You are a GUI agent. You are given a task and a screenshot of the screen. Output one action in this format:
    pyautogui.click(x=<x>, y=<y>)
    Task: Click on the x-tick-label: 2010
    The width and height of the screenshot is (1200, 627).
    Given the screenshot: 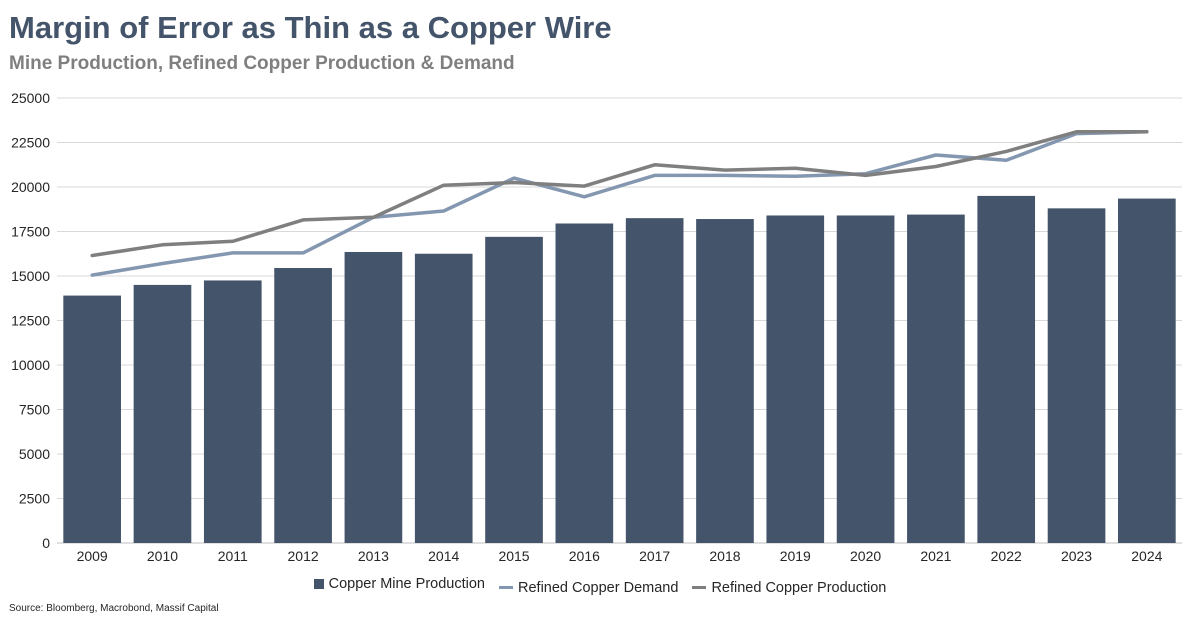 What is the action you would take?
    pyautogui.click(x=162, y=556)
    